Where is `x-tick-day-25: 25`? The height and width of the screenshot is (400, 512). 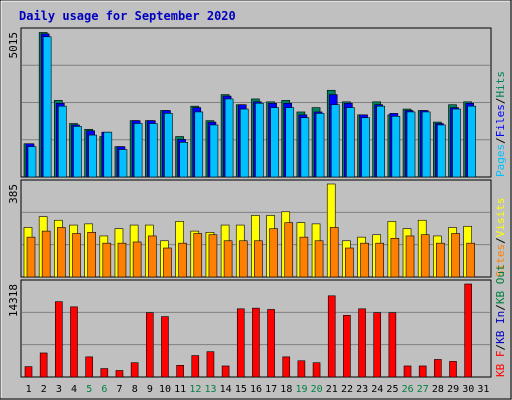
x-tick-day-25: 25 is located at coordinates (392, 389).